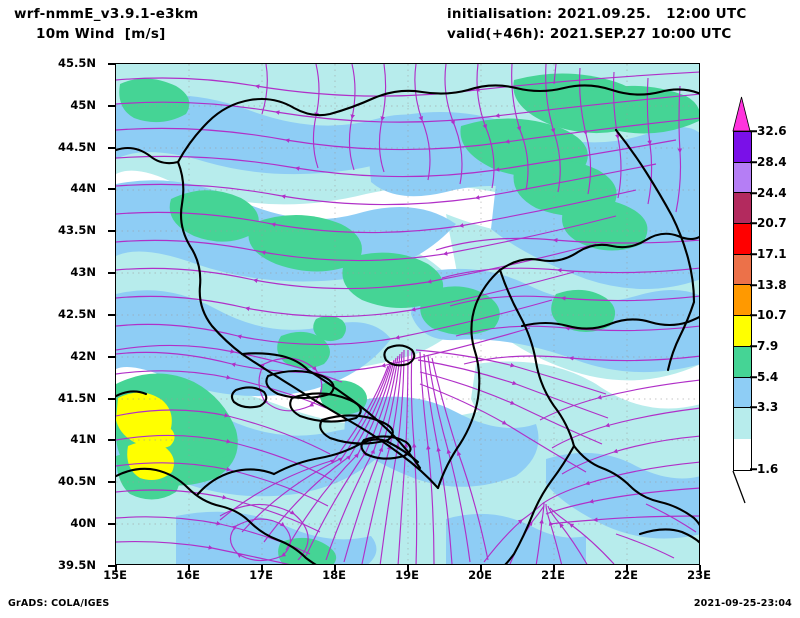  Describe the element at coordinates (768, 346) in the screenshot. I see `colorbar-label-7.9: 7.9` at that location.